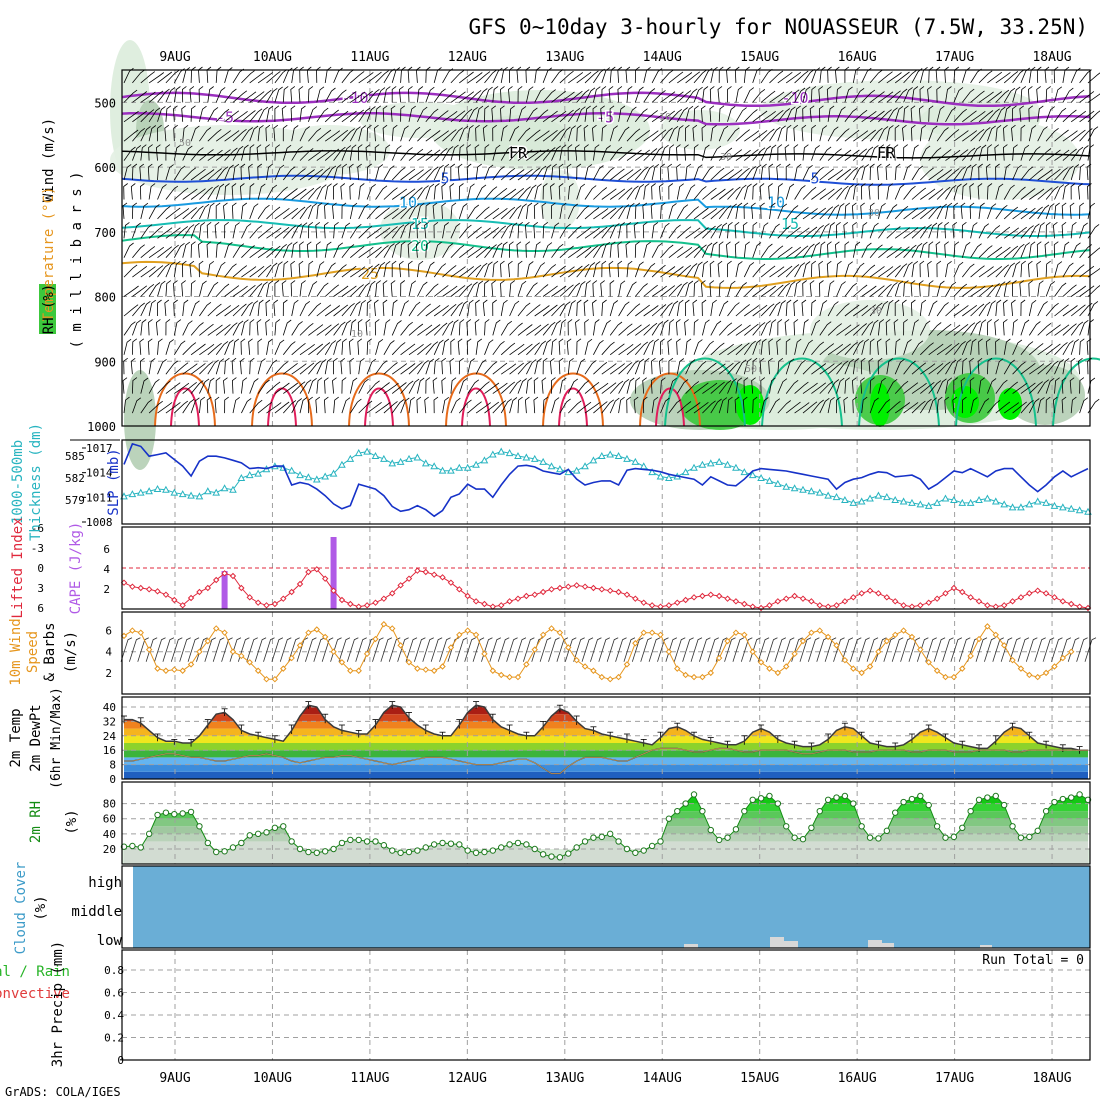 This screenshot has height=1100, width=1100. I want to click on thickness-tick-label: 585, so click(75, 456).